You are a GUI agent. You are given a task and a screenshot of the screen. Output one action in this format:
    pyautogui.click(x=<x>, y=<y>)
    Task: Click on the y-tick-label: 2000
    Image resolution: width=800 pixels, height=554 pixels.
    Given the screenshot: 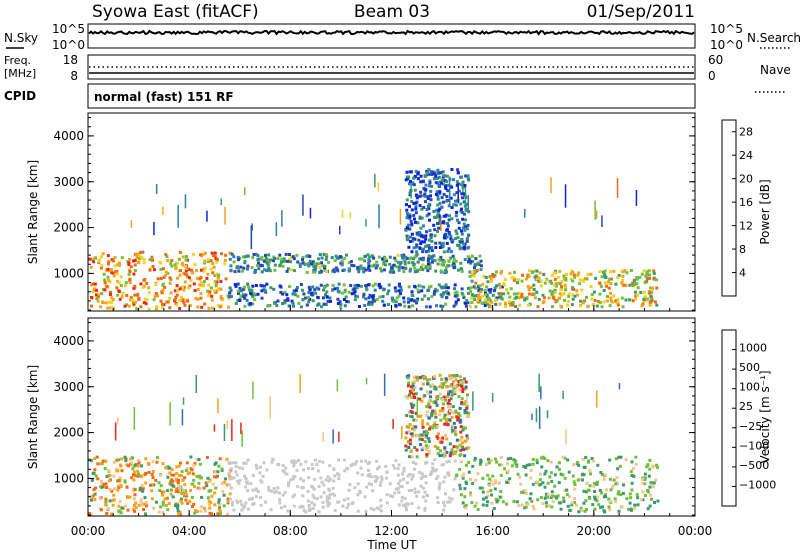 What is the action you would take?
    pyautogui.click(x=68, y=228)
    